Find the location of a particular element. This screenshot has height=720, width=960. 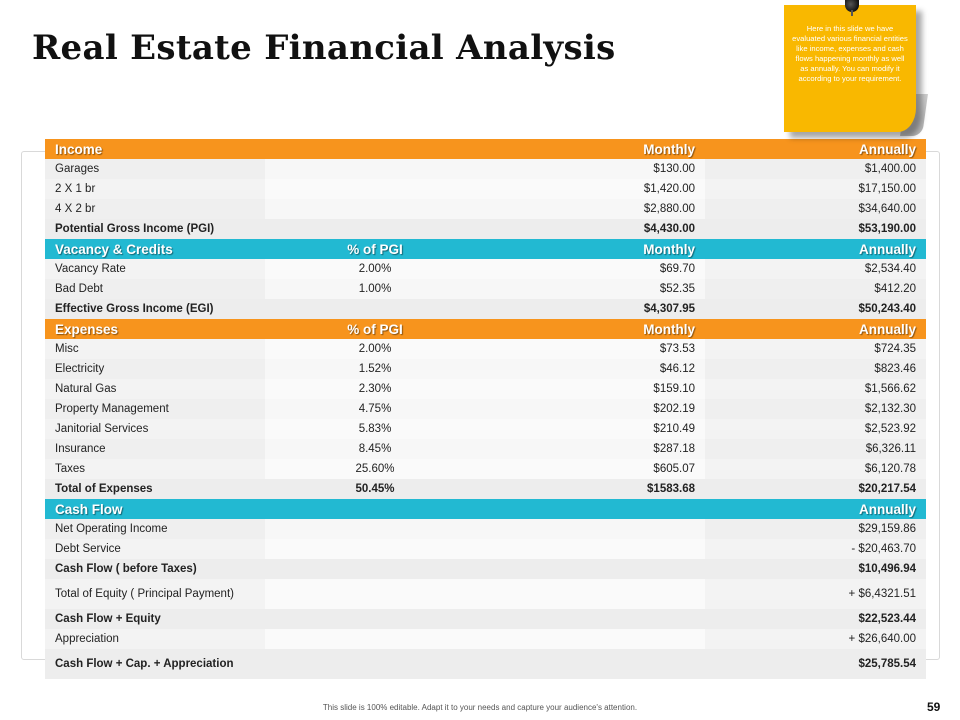

monthly-cell: $605.07 is located at coordinates (595, 469).